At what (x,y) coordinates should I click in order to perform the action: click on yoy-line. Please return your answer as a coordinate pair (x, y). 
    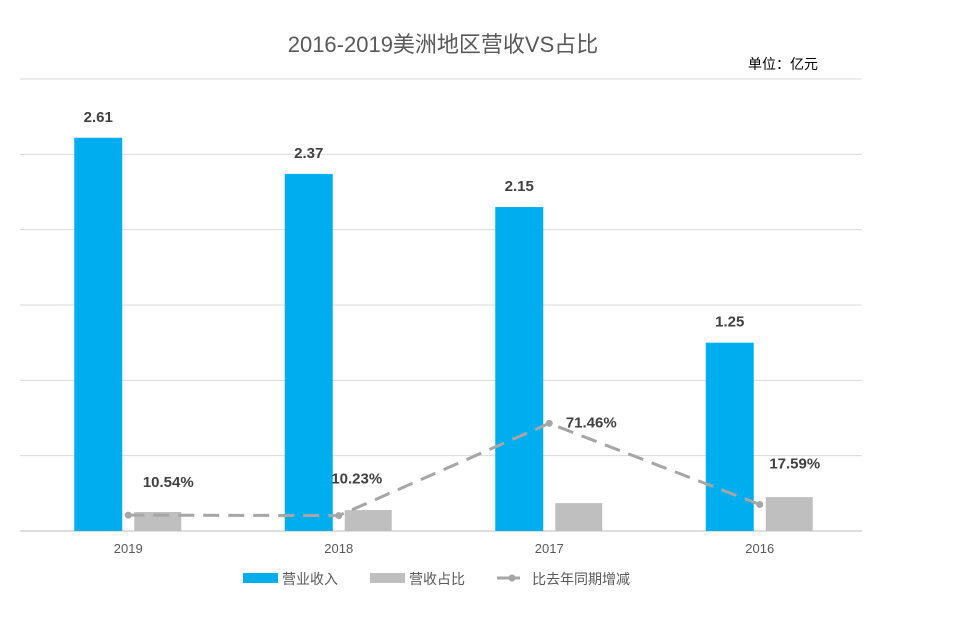
    Looking at the image, I should click on (444, 469).